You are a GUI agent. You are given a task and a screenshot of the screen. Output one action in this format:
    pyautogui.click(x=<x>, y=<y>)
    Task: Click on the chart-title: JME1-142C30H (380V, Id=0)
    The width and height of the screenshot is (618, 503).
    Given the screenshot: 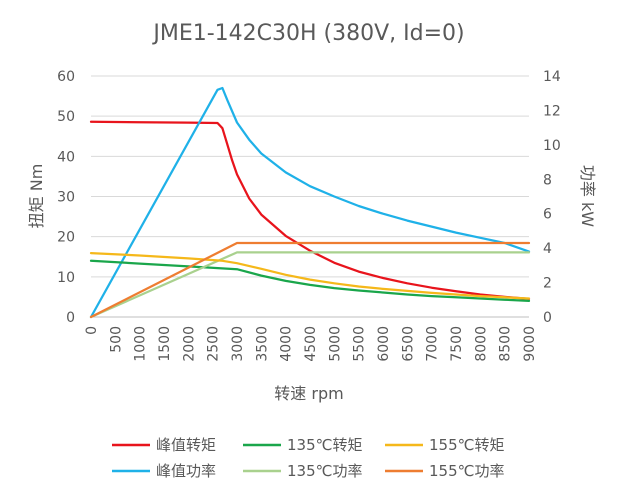 What is the action you would take?
    pyautogui.click(x=307, y=33)
    